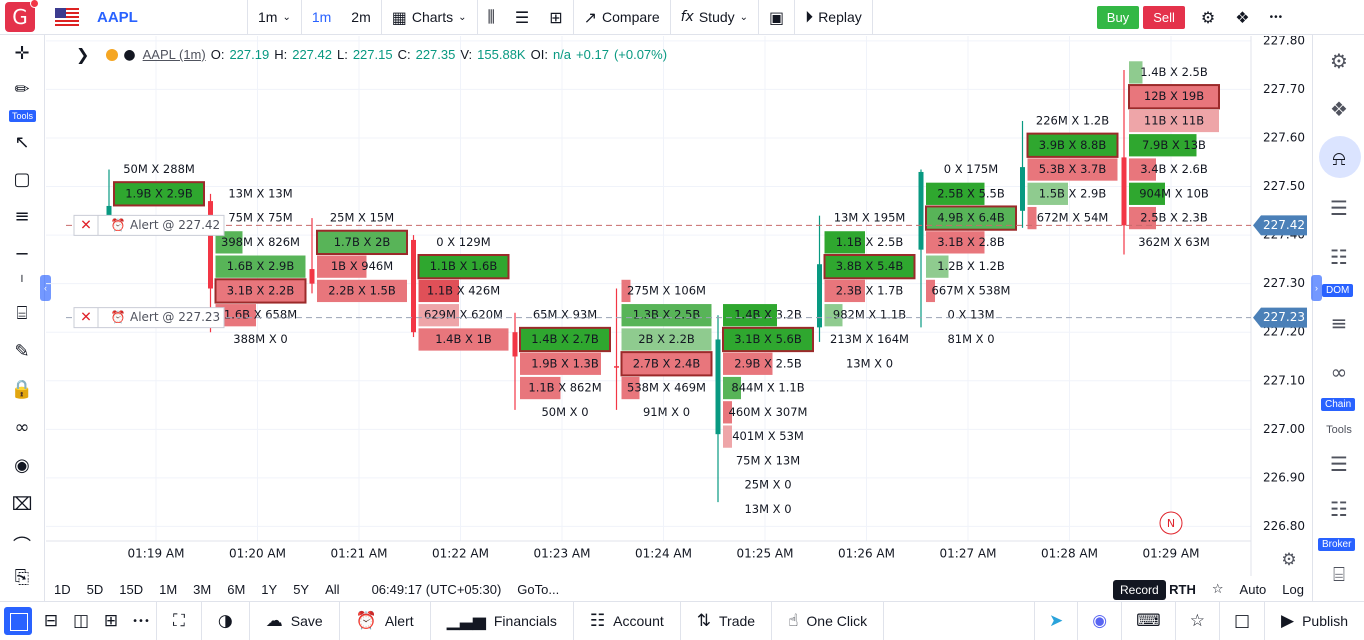 This screenshot has height=640, width=1364. I want to click on candle-type-button: ⫼, so click(491, 17).